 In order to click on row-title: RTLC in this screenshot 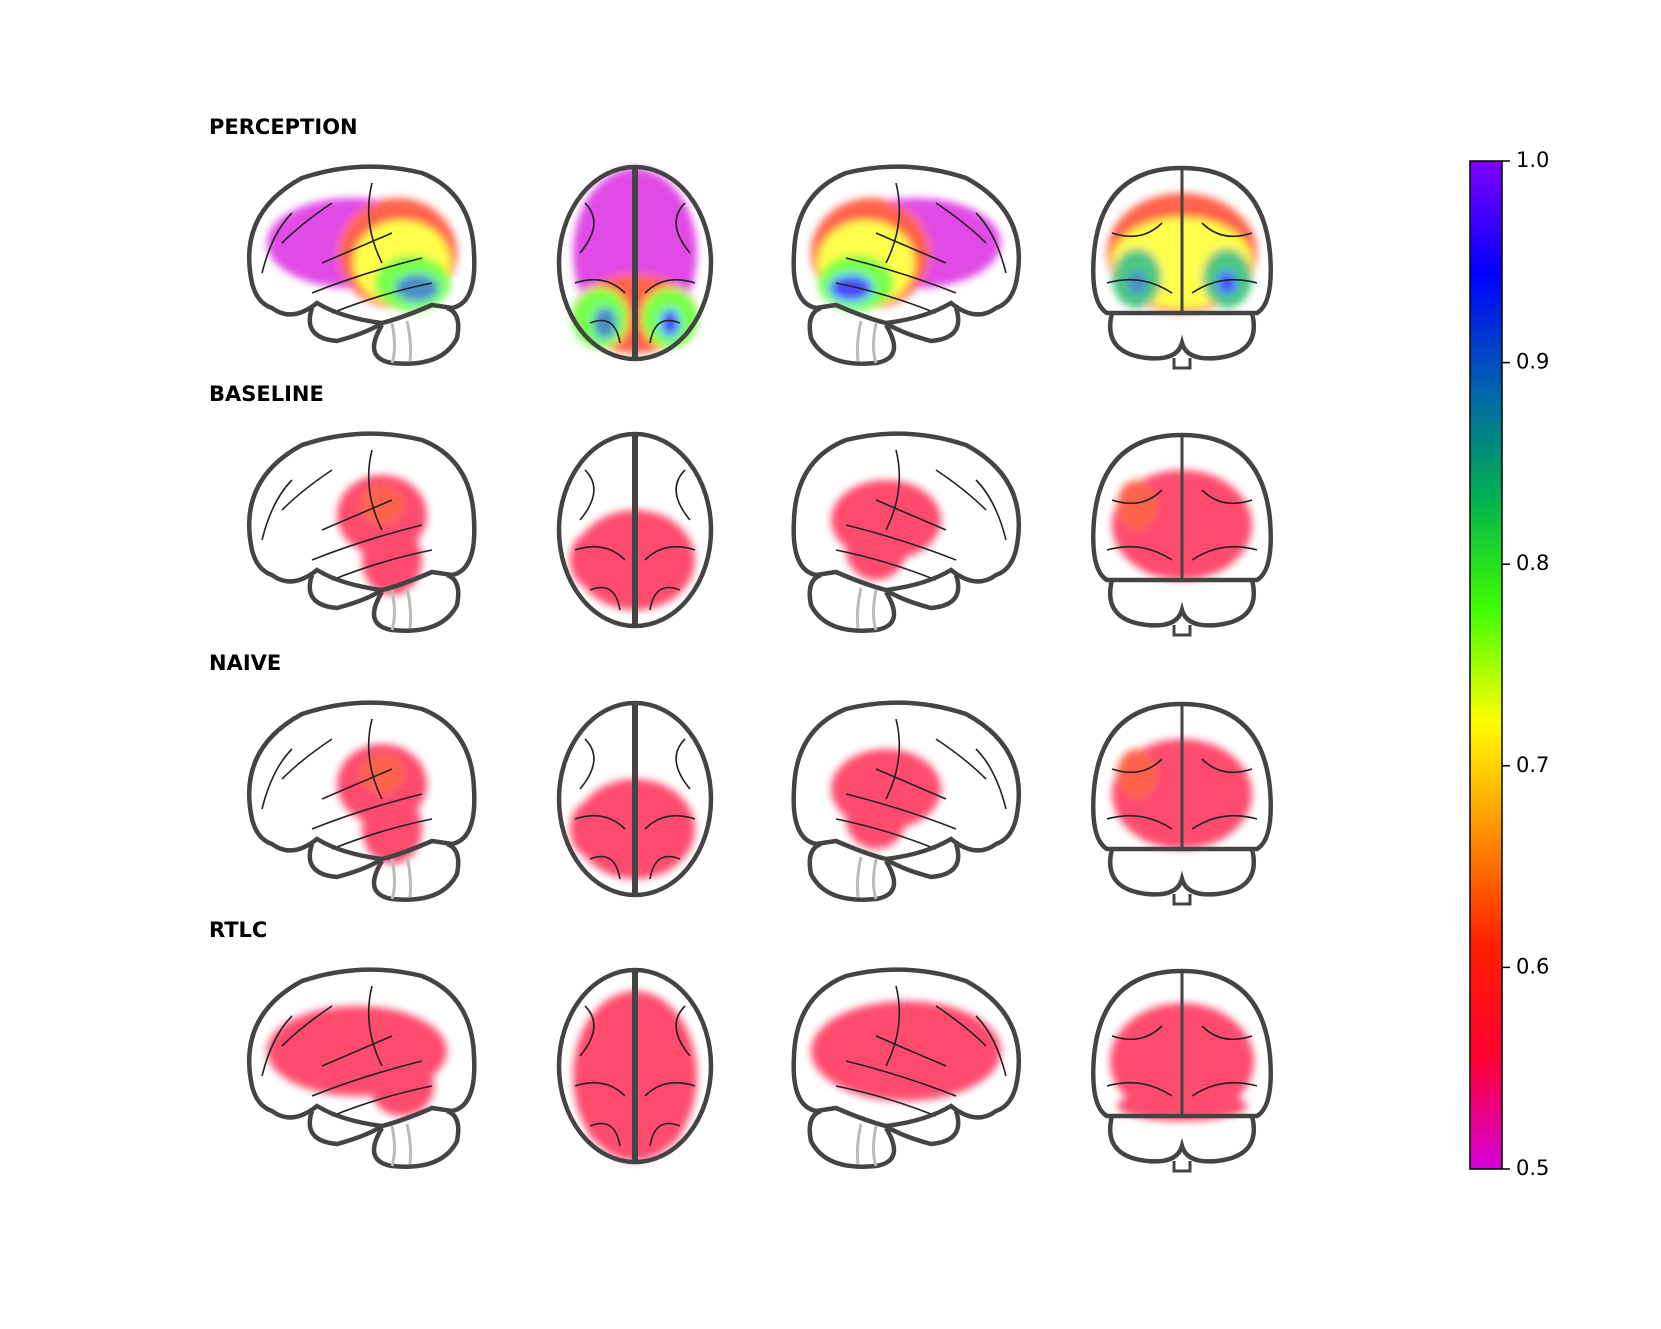, I will do `click(238, 930)`.